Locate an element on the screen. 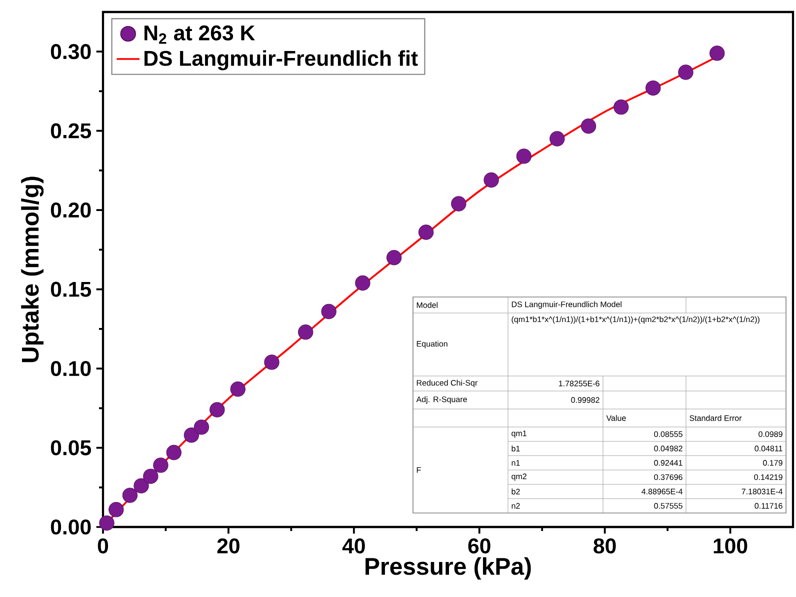 The image size is (796, 597). annotation: Value is located at coordinates (616, 418).